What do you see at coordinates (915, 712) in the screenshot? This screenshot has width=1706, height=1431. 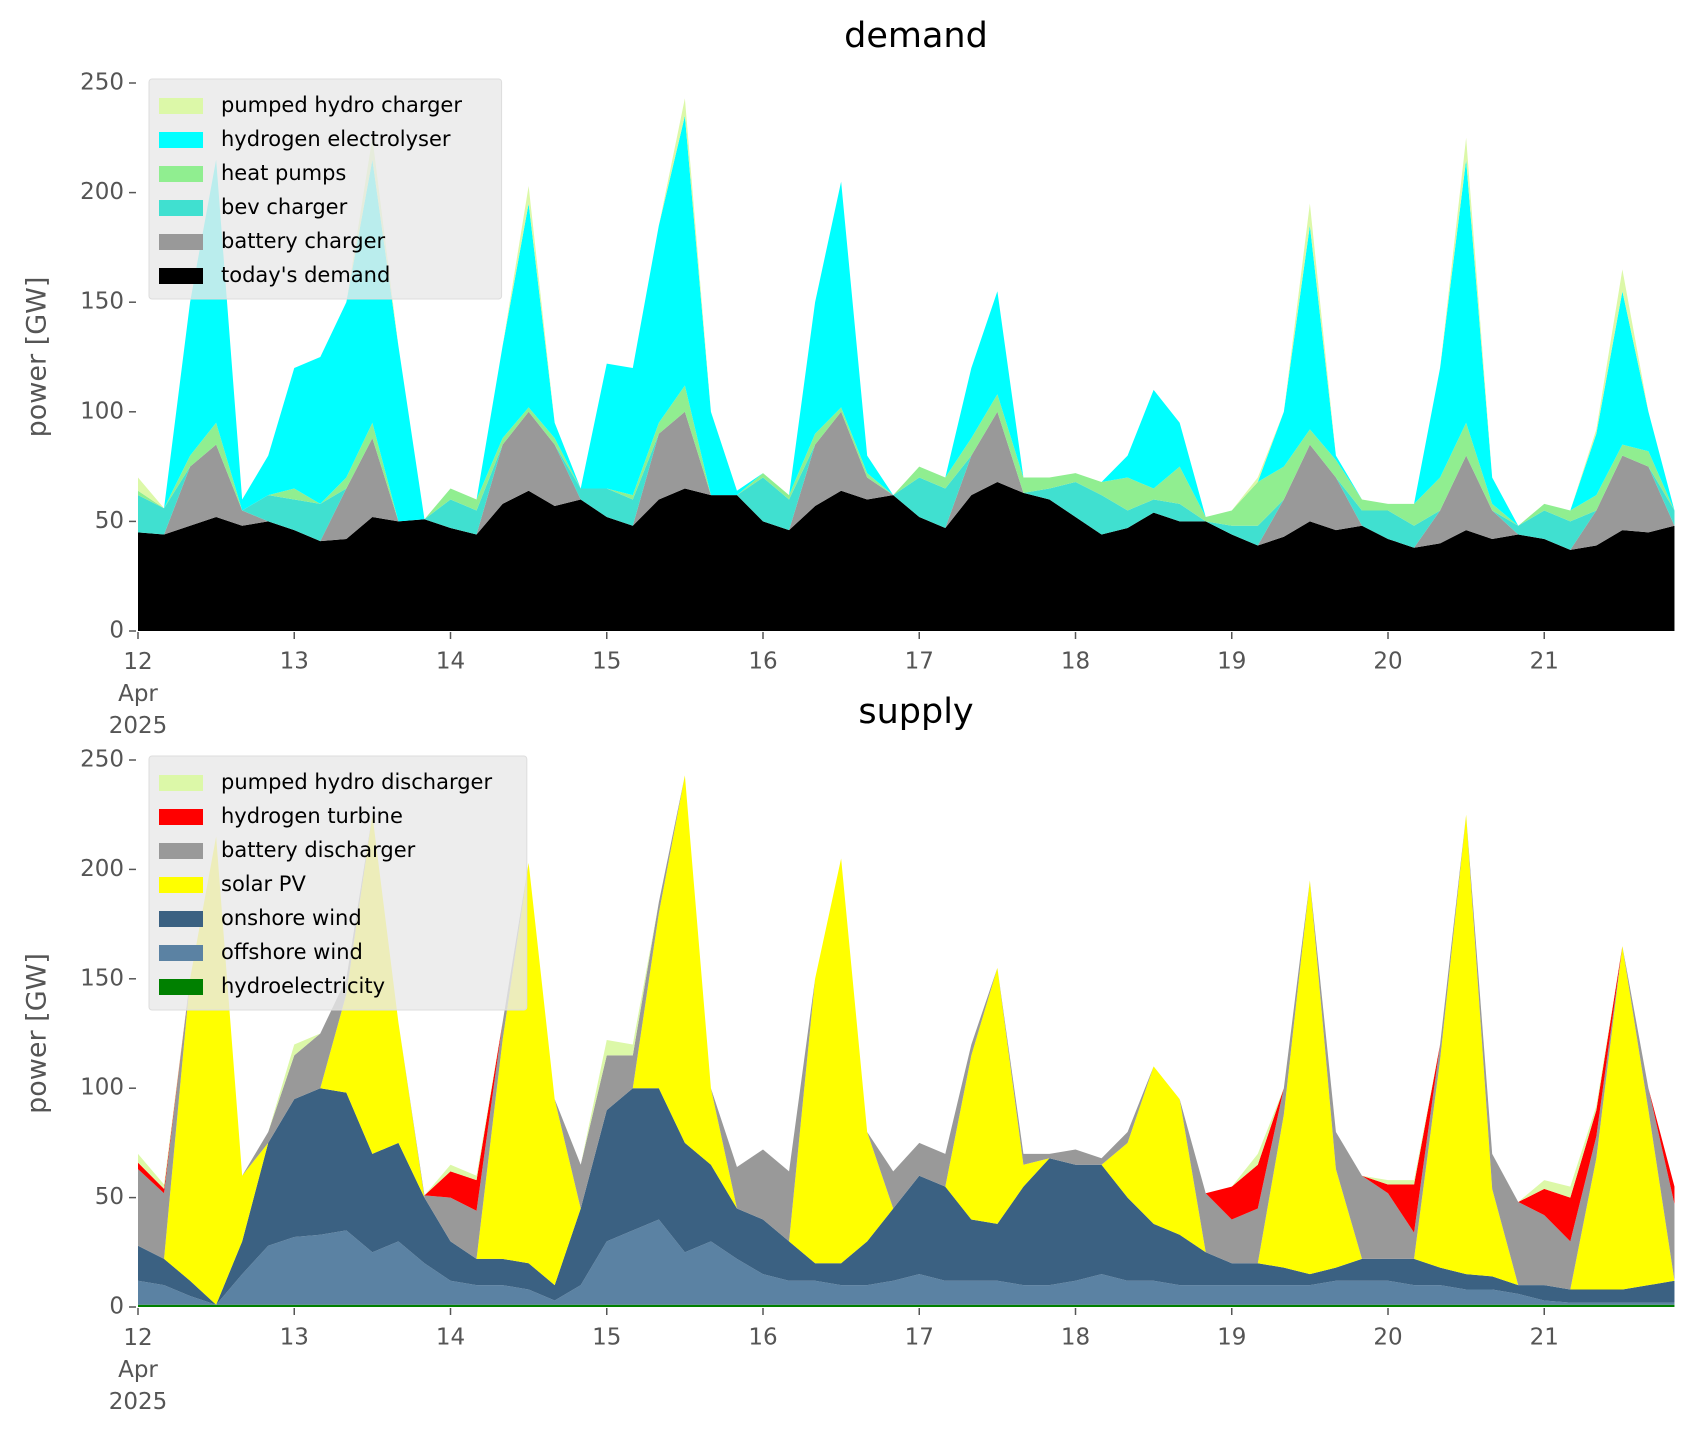 I see `chart-title: supply` at bounding box center [915, 712].